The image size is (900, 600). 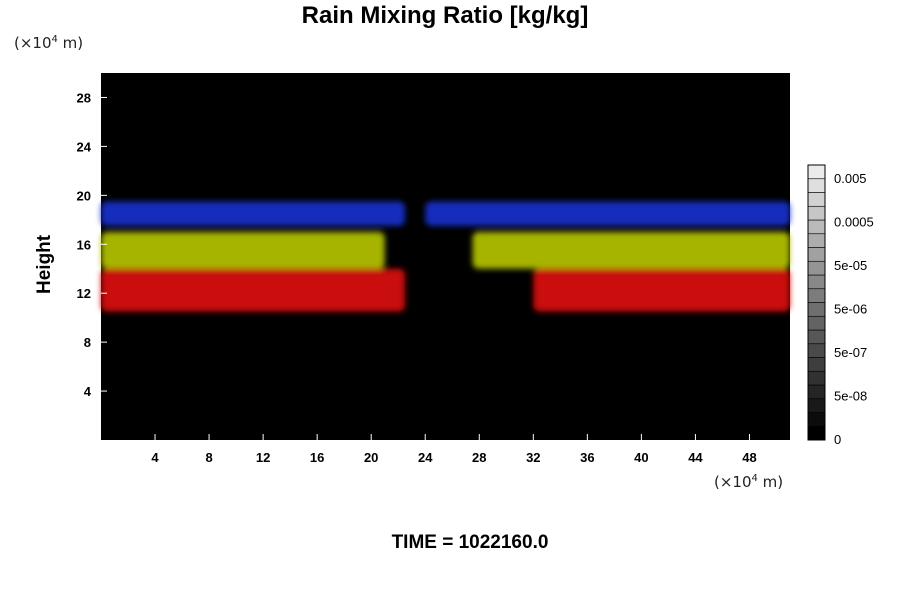 I want to click on x-tick-label: 16, so click(x=317, y=457).